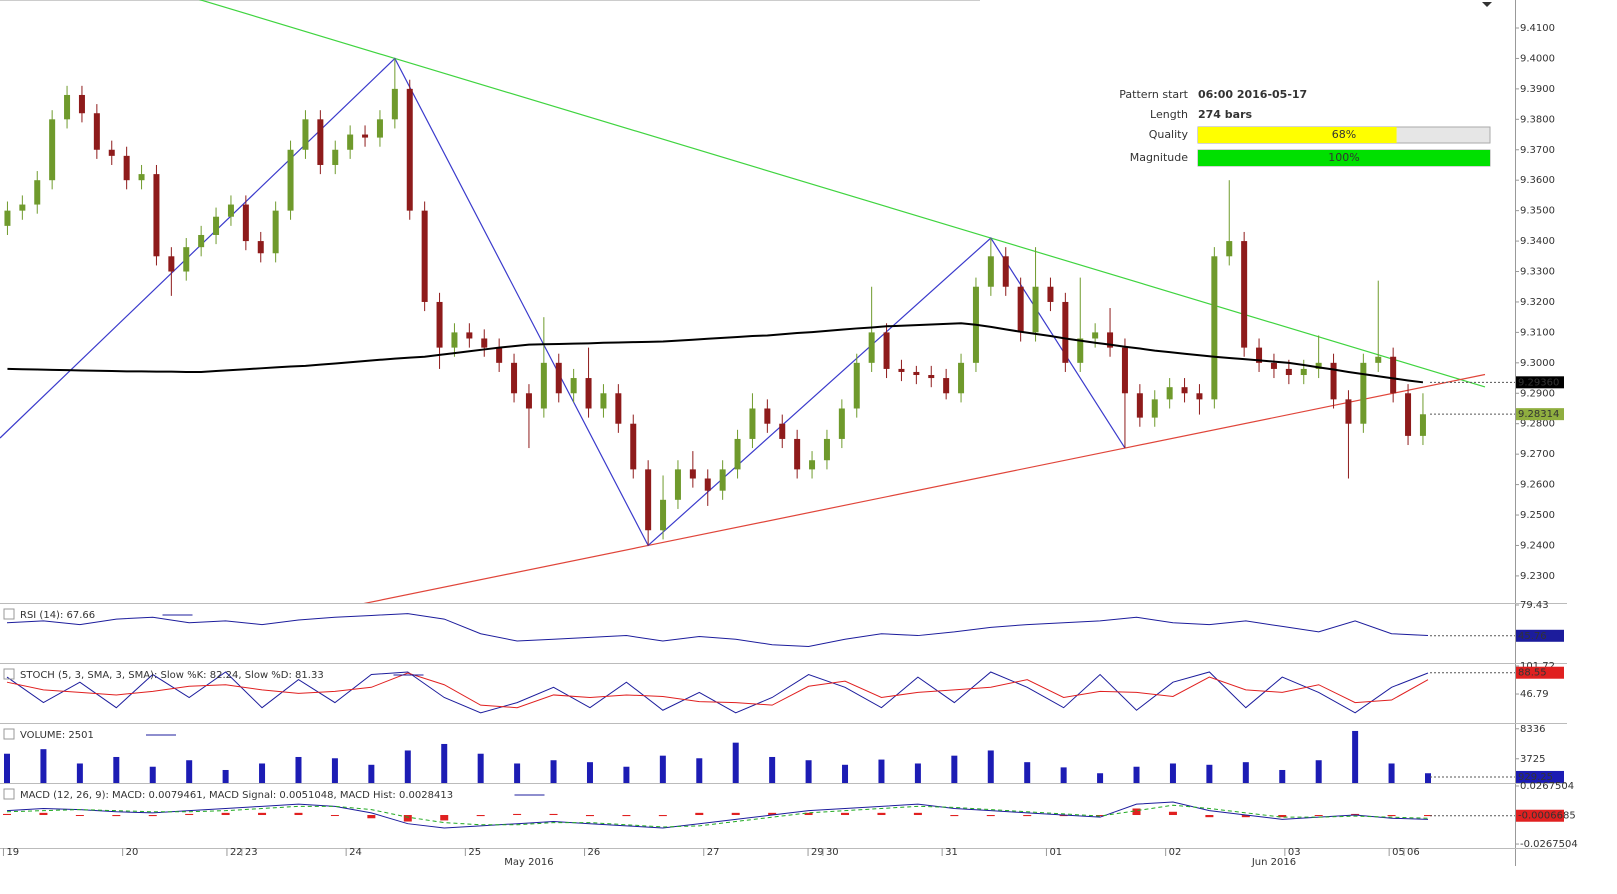 The width and height of the screenshot is (1617, 894). I want to click on trendline, so click(887, 497).